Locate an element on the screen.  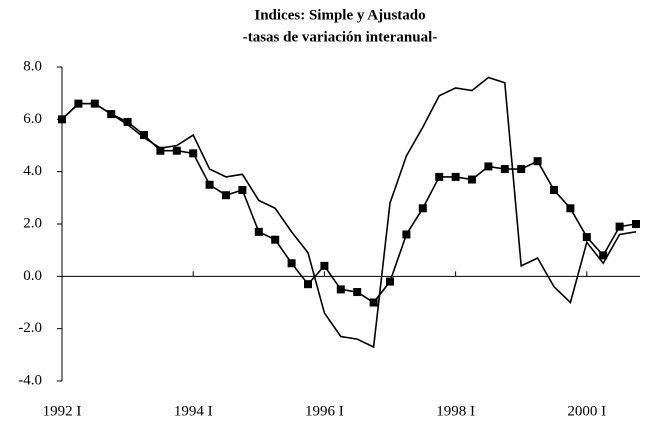
y-tick-label: 4.0 is located at coordinates (32, 171).